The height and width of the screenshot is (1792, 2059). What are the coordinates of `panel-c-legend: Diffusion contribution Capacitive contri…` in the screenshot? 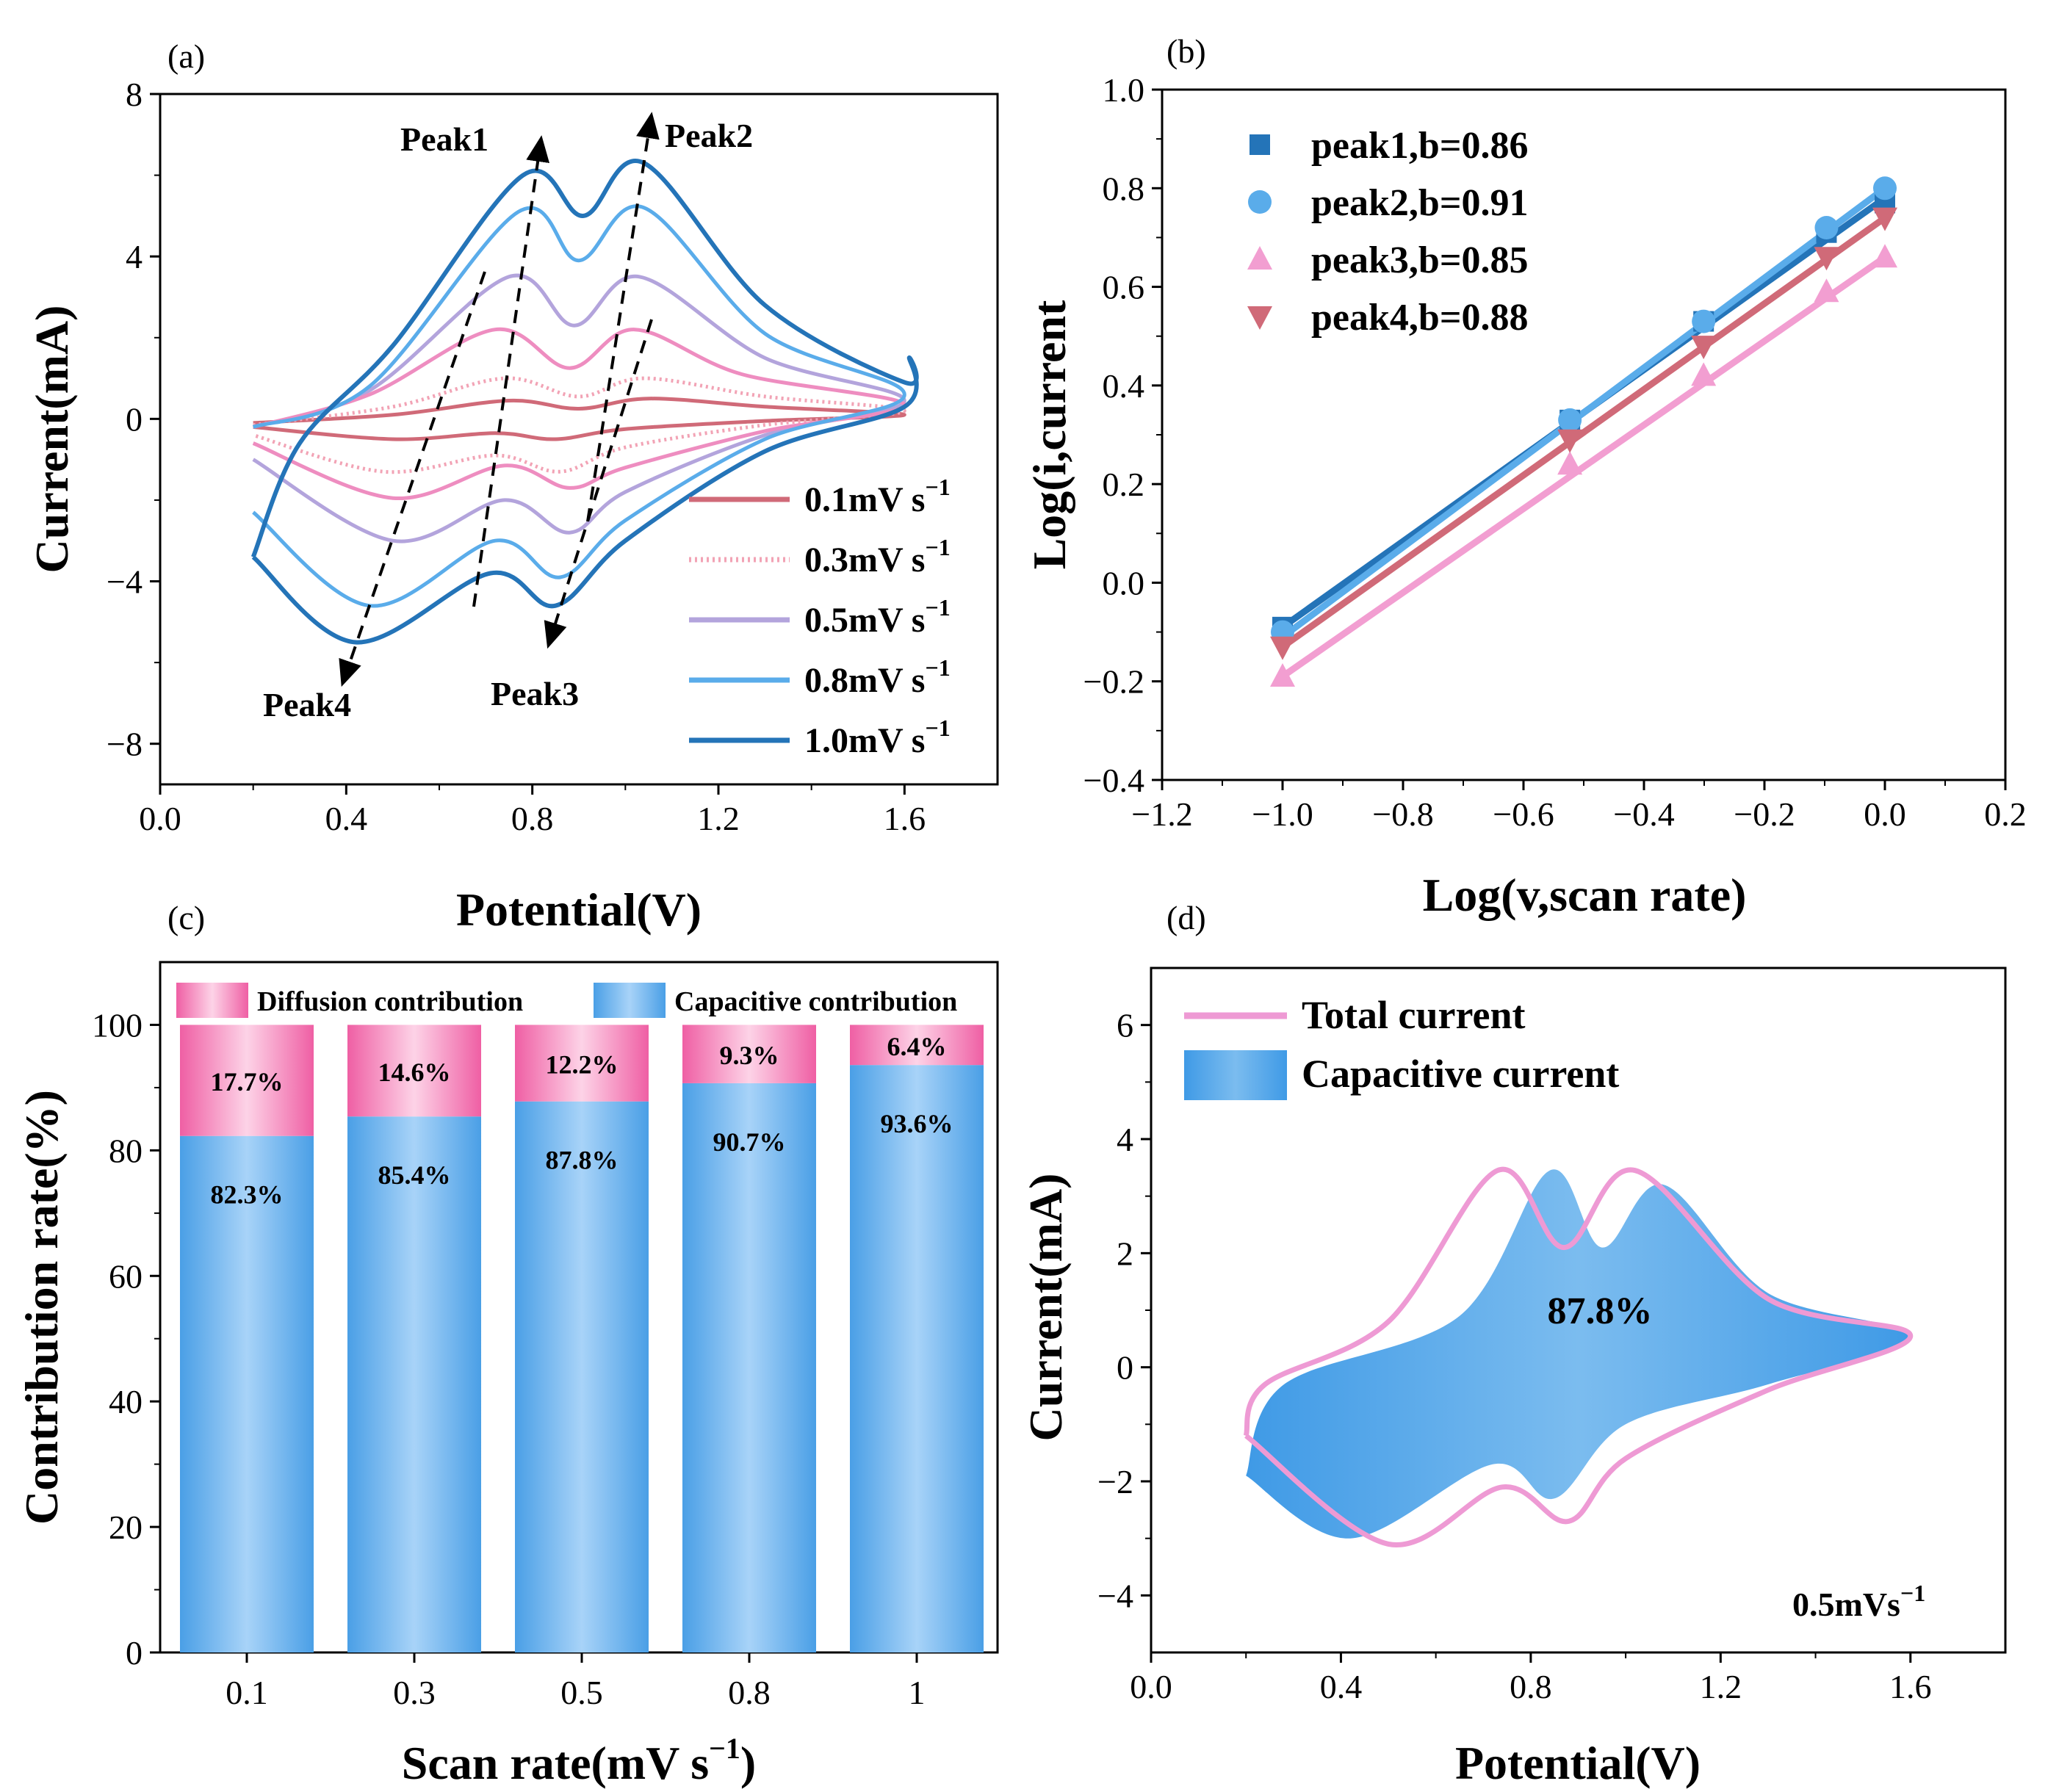 It's located at (566, 1000).